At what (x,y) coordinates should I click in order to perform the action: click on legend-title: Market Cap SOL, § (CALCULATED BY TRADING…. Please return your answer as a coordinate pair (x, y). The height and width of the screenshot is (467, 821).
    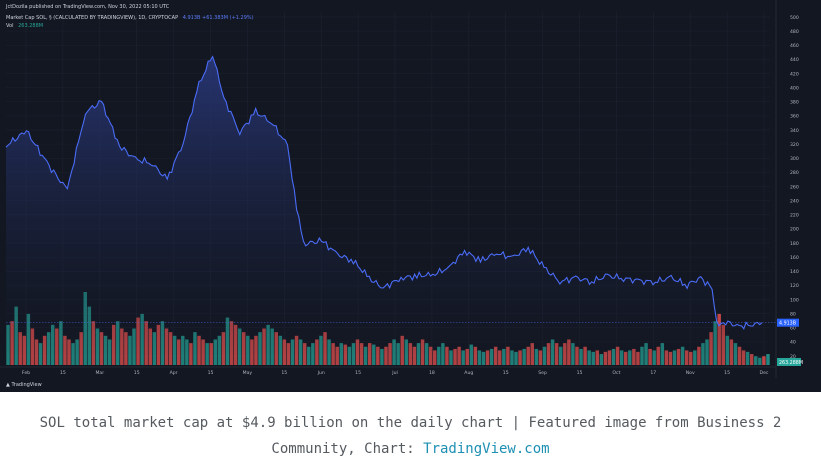
    Looking at the image, I should click on (92, 18).